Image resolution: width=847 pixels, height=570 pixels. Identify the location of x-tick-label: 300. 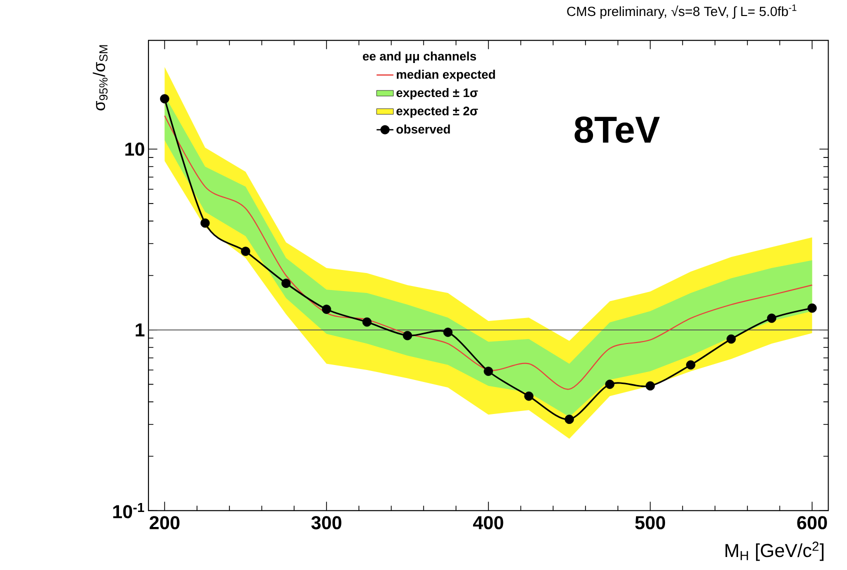
(326, 523).